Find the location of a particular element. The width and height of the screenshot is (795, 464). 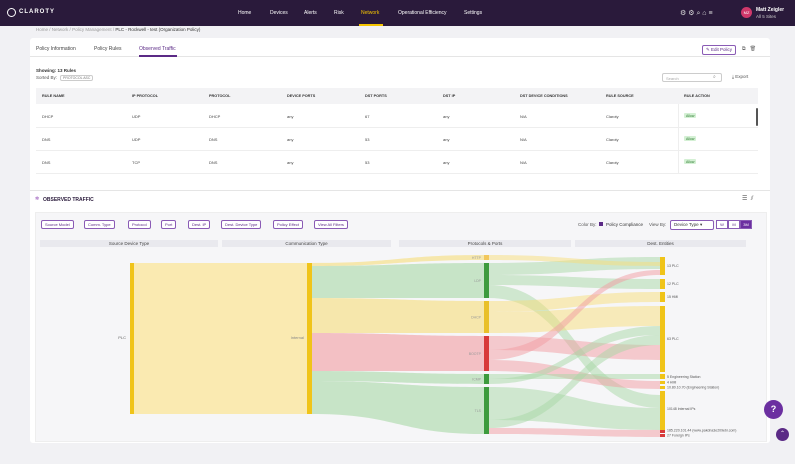

view-by: Device Type ▾ is located at coordinates (692, 225).